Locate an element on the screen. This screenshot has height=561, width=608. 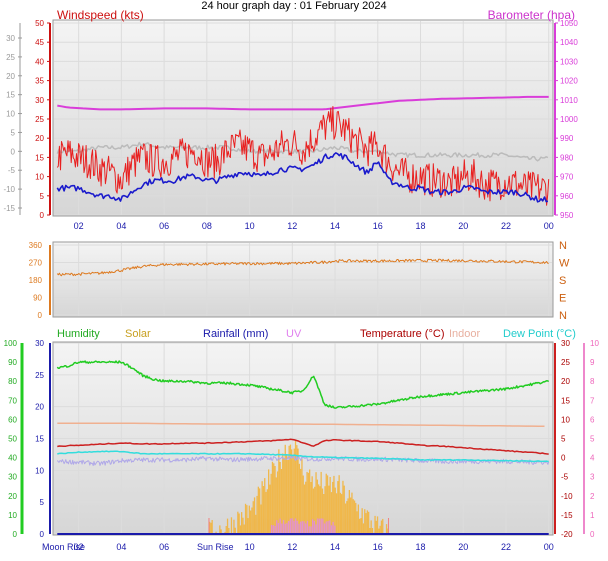
humidity-axis-label: 70 is located at coordinates (12, 400).